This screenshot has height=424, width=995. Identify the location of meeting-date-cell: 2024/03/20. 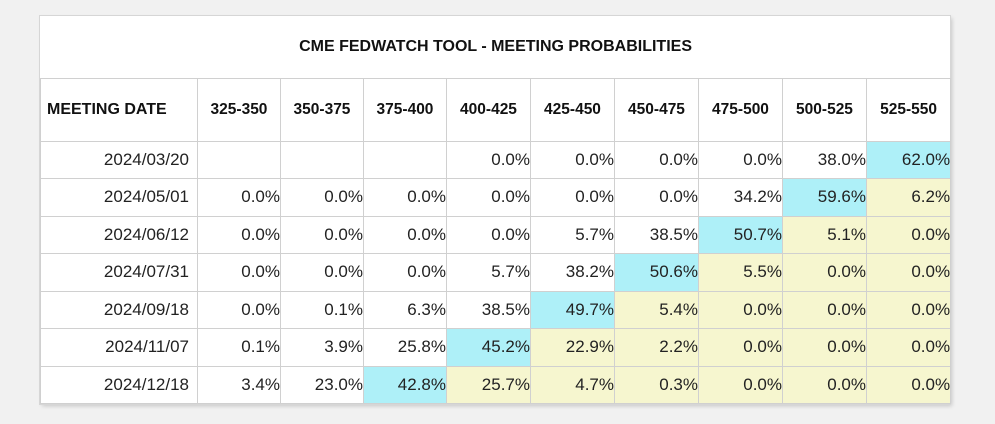
(119, 159).